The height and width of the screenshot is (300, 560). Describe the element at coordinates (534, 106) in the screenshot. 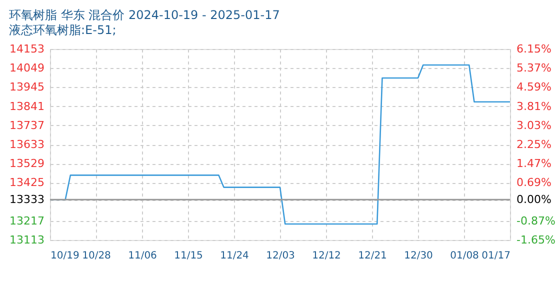

I see `y2-tick-label: 3.81%` at that location.